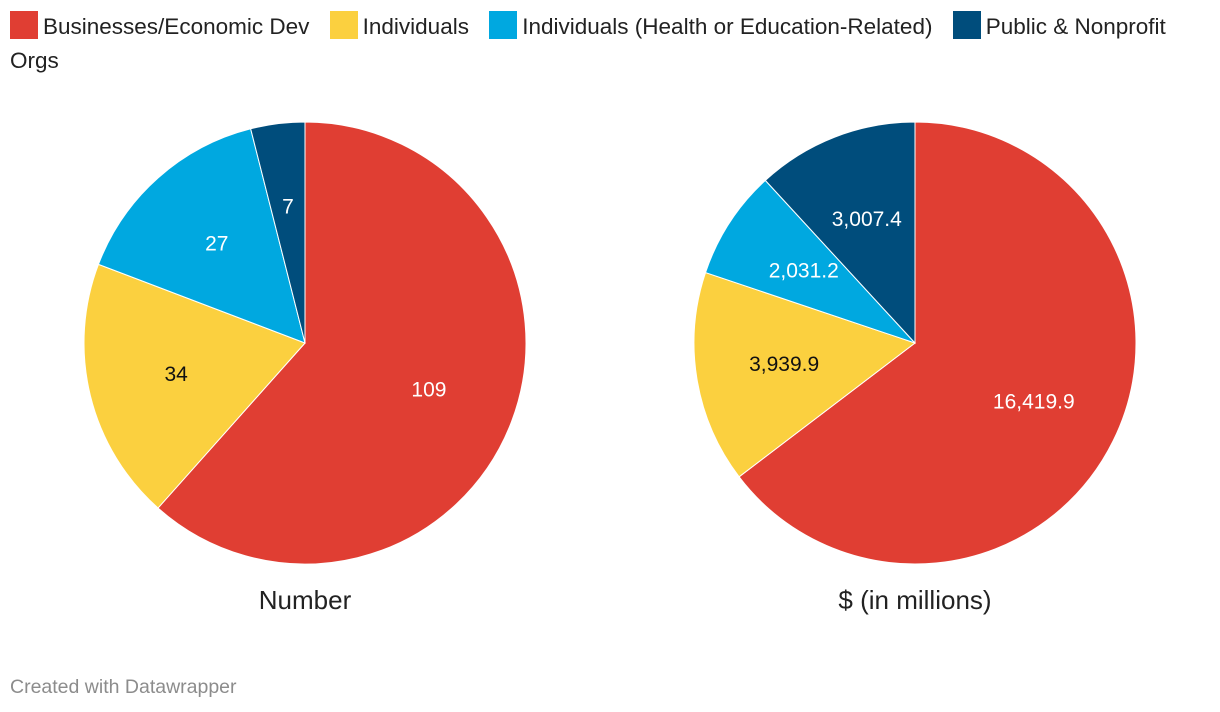 This screenshot has width=1220, height=712. I want to click on slice-label: 27, so click(216, 243).